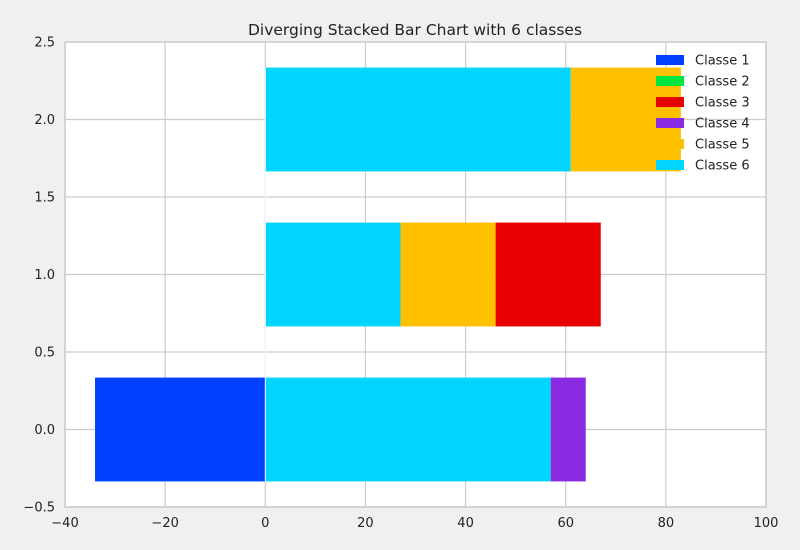  What do you see at coordinates (722, 124) in the screenshot?
I see `legend-label: Classe 4` at bounding box center [722, 124].